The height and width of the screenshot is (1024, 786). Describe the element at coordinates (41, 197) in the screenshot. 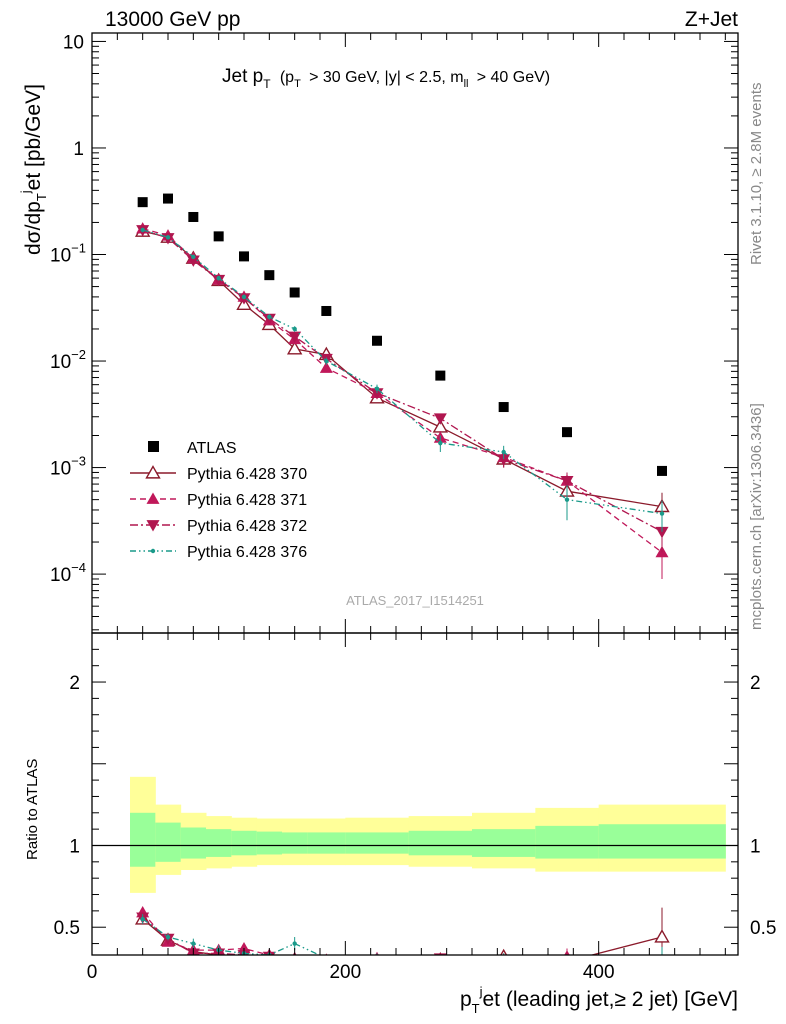

I see `y-label-a-sub: T` at that location.